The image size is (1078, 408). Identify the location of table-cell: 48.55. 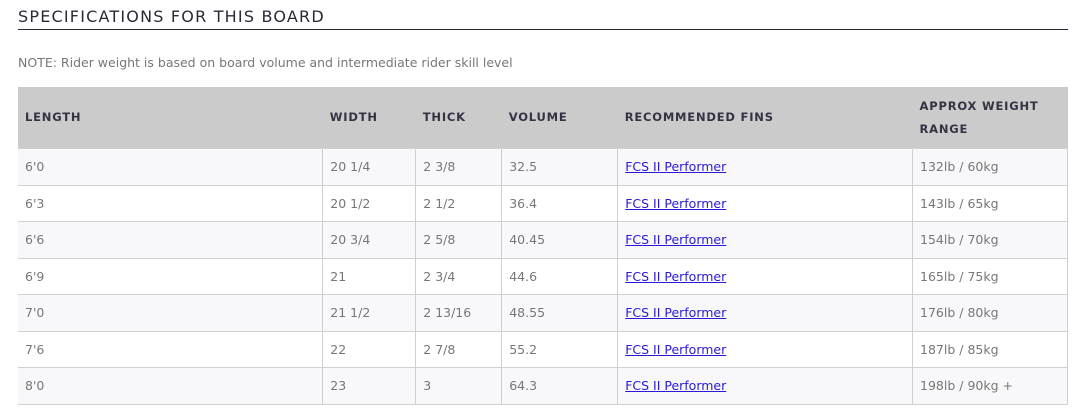
(560, 313).